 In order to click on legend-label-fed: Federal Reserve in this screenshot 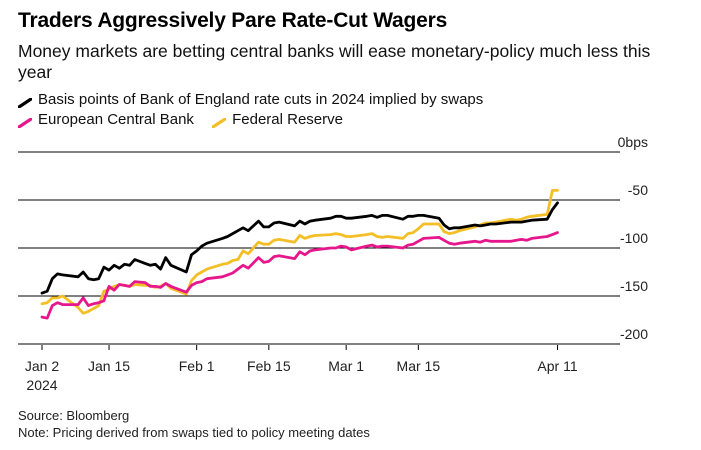, I will do `click(287, 119)`.